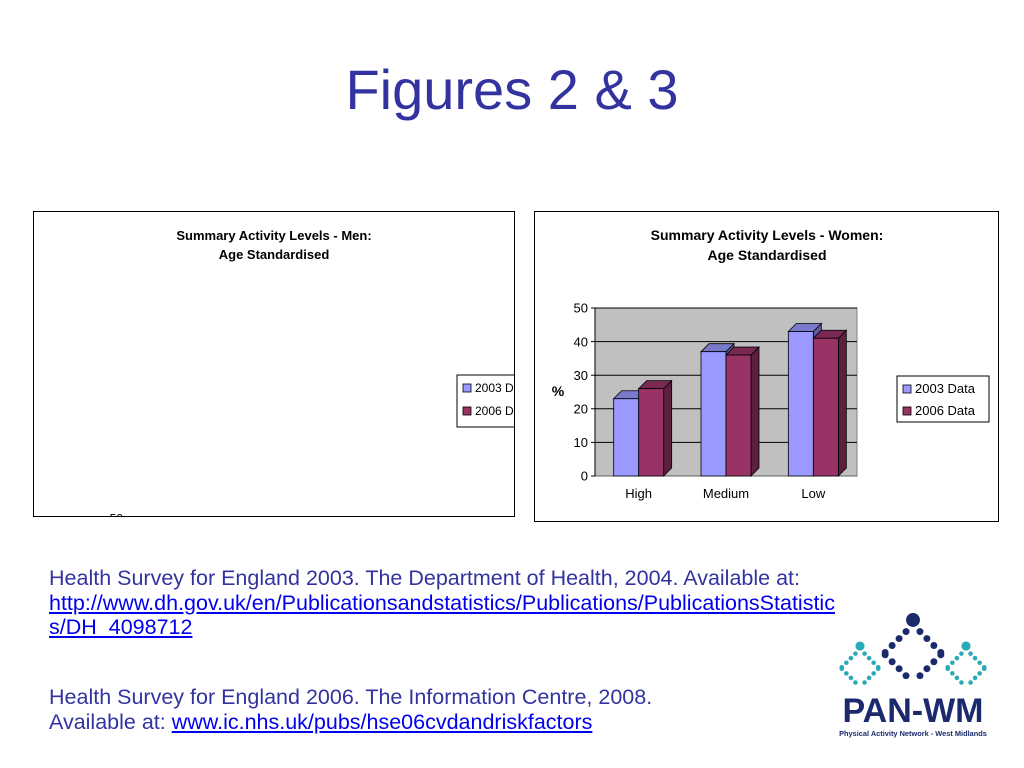 This screenshot has height=768, width=1024. I want to click on women-chart-ylabel: %, so click(558, 391).